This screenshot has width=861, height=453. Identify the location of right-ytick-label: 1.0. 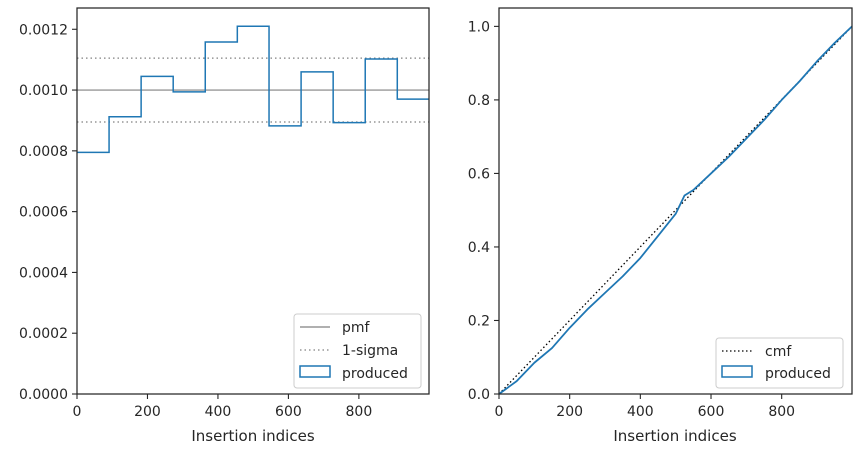
(479, 27).